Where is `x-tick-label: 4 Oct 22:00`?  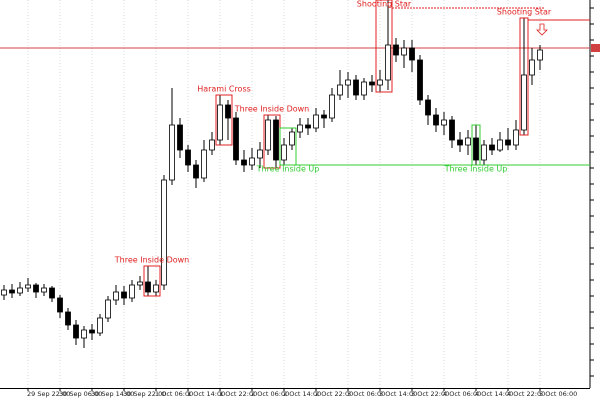 x-tick-label: 4 Oct 22:00 is located at coordinates (526, 394).